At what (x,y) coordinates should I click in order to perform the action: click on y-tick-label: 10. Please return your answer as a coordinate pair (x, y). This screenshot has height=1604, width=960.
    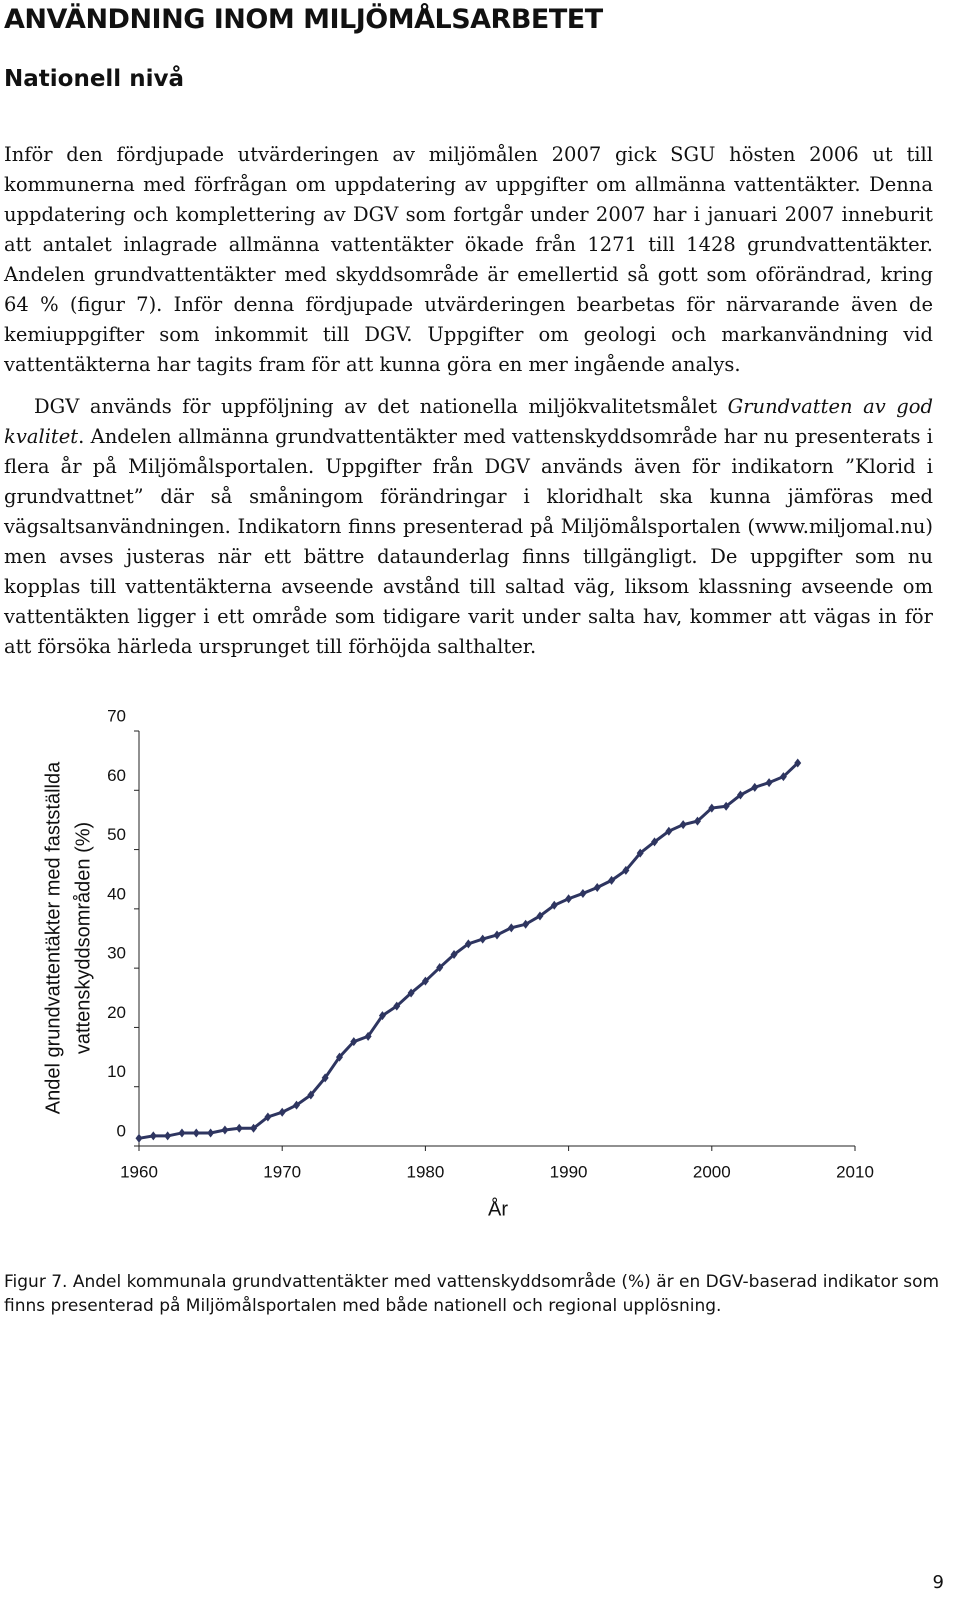
    Looking at the image, I should click on (116, 1071).